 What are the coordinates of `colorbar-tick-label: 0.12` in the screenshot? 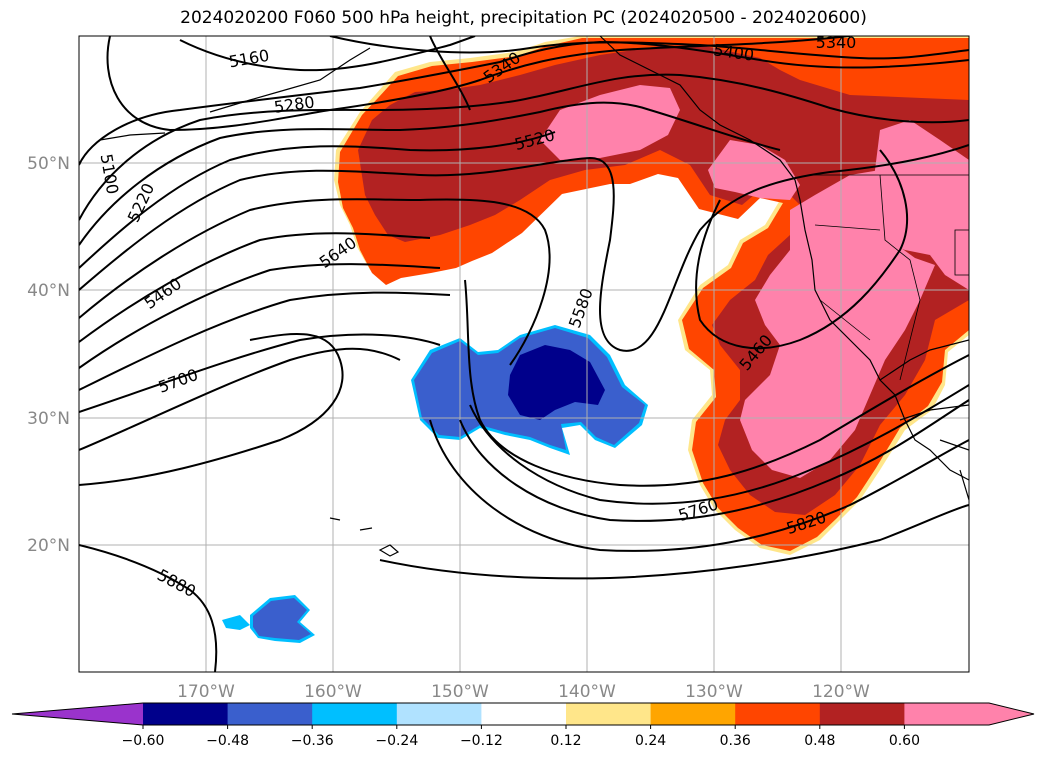 It's located at (565, 741).